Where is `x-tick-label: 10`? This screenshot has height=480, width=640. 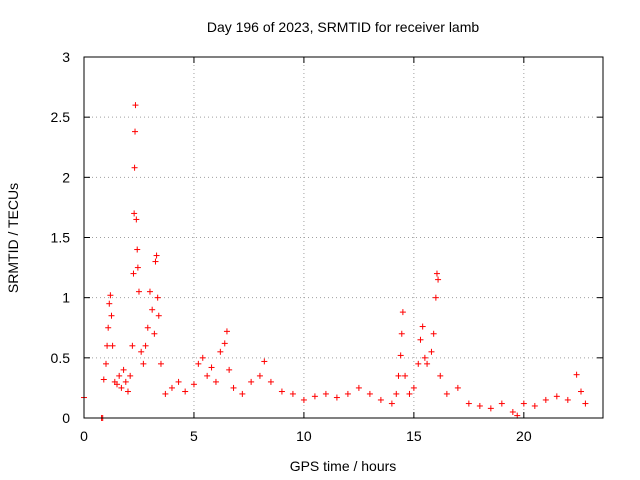
x-tick-label: 10 is located at coordinates (304, 436).